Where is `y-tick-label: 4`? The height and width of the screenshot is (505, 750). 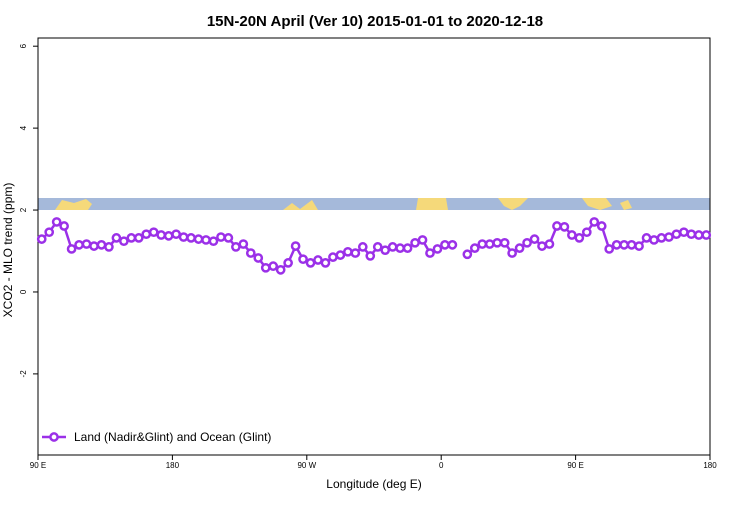 y-tick-label: 4 is located at coordinates (23, 127).